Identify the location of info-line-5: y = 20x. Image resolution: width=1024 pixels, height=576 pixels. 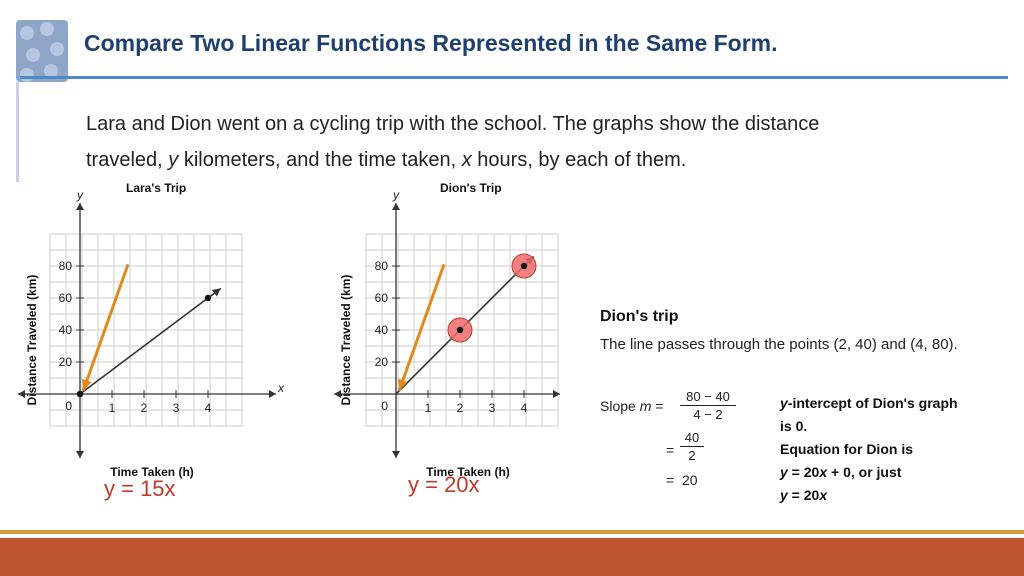
(895, 495).